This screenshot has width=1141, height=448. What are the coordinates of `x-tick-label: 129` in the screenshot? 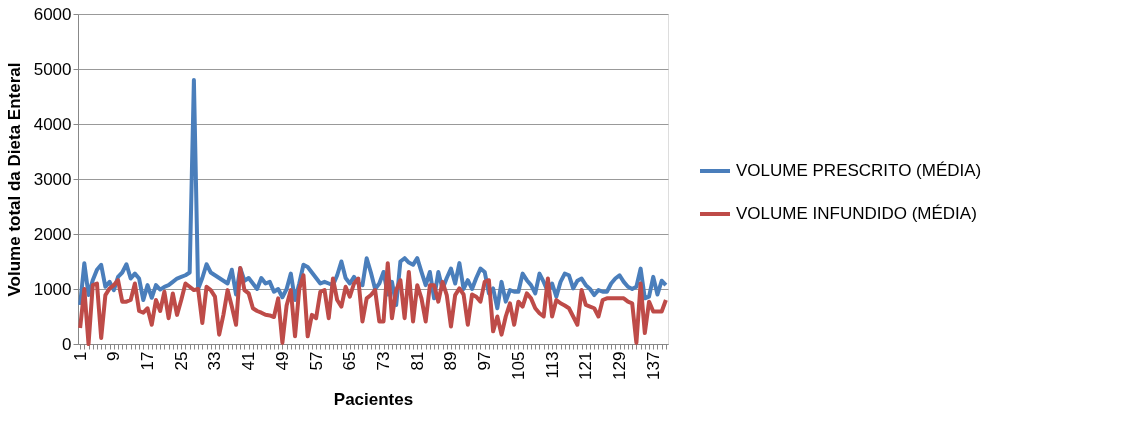 It's located at (620, 365).